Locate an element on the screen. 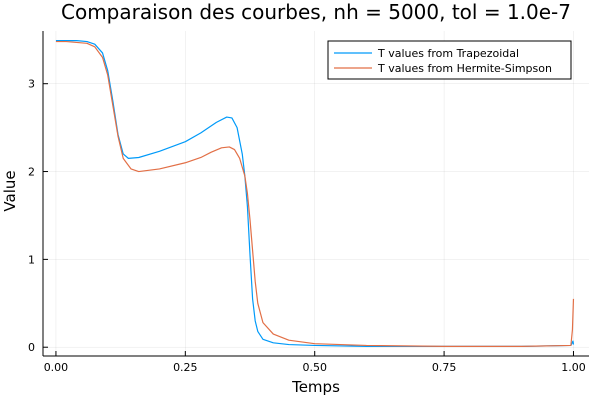 This screenshot has height=400, width=600. y-axis-label: Value is located at coordinates (10, 190).